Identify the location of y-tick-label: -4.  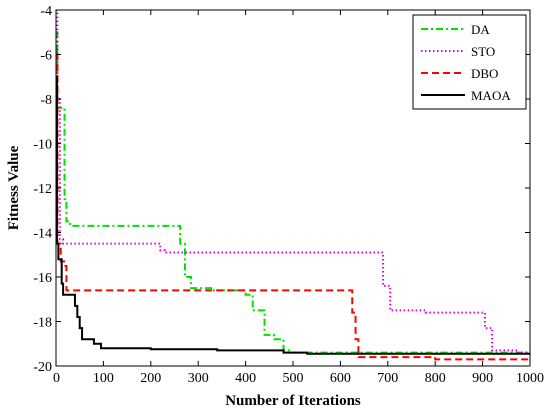
(46, 11).